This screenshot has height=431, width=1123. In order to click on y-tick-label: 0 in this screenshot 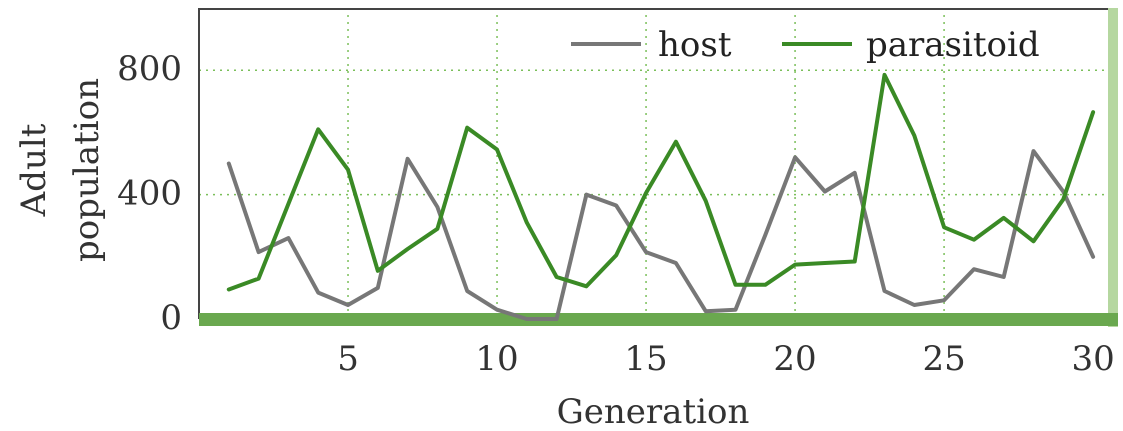, I will do `click(171, 318)`.